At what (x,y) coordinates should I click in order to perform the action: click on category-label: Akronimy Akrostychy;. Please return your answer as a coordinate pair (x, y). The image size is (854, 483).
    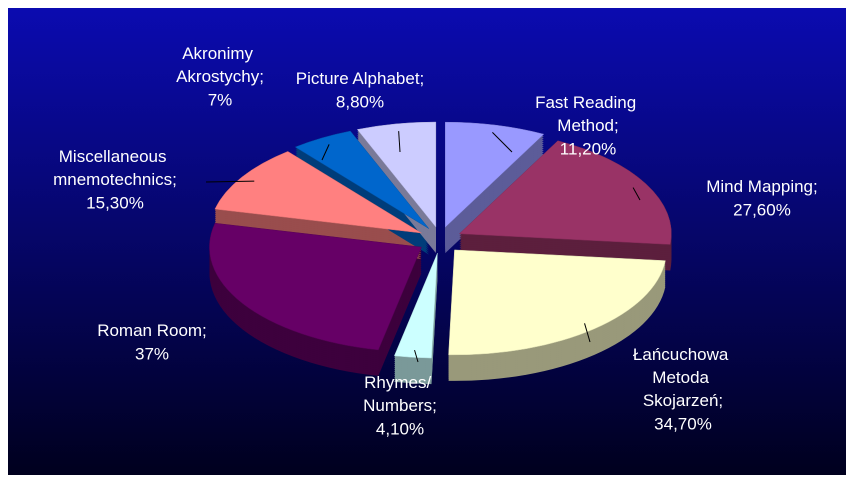
    Looking at the image, I should click on (220, 65).